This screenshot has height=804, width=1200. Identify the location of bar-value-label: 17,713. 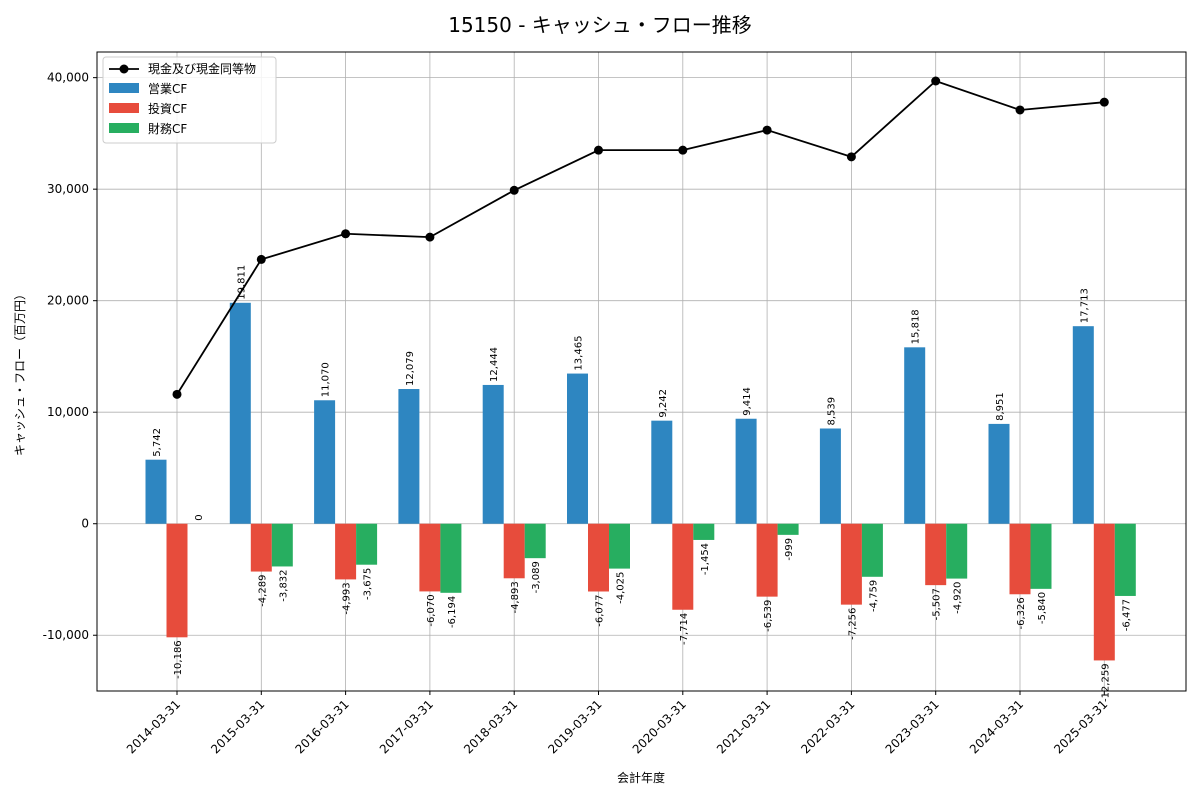
(1084, 305).